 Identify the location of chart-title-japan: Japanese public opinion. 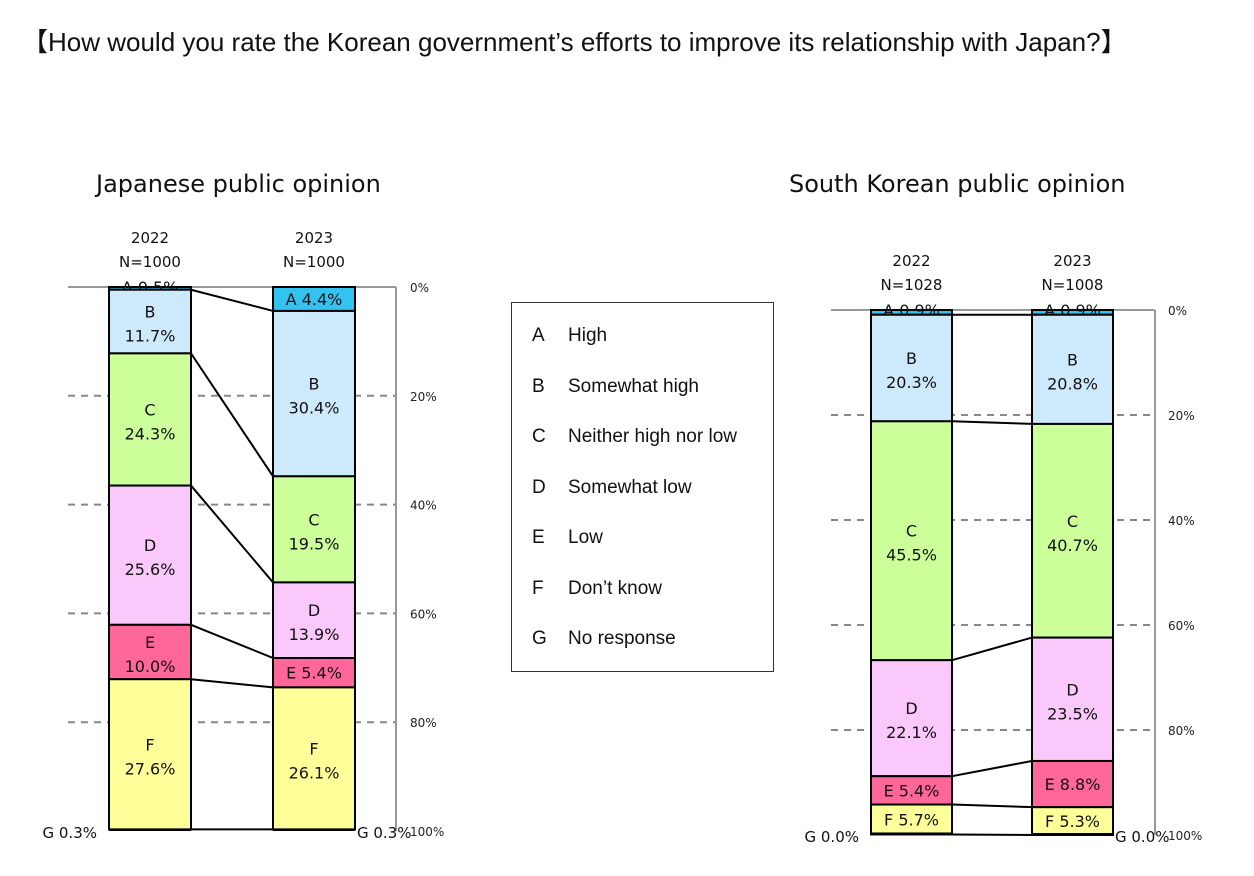
(238, 184).